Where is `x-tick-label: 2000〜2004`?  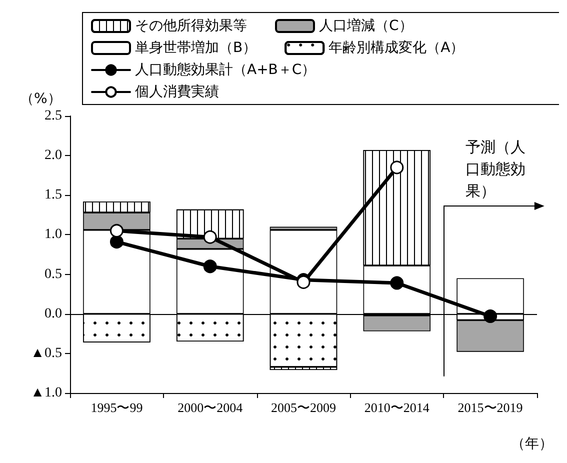 x-tick-label: 2000〜2004 is located at coordinates (211, 407).